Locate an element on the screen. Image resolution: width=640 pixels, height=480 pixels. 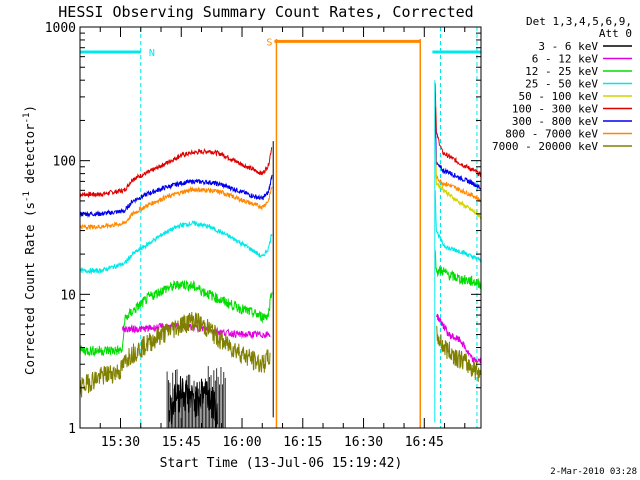
y-tick-label: 1 is located at coordinates (72, 429).